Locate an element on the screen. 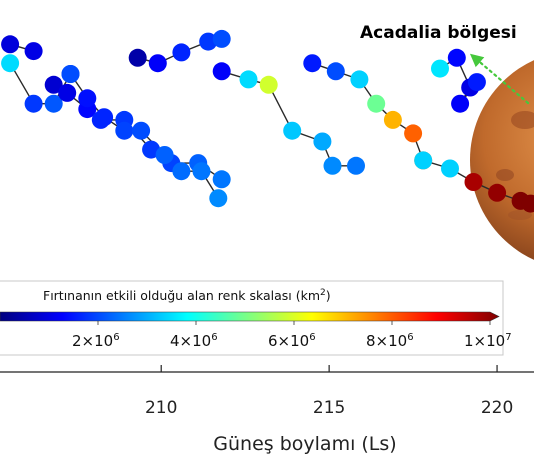 The image size is (534, 462). region-annotation: Acadalia bölgesi is located at coordinates (445, 64).